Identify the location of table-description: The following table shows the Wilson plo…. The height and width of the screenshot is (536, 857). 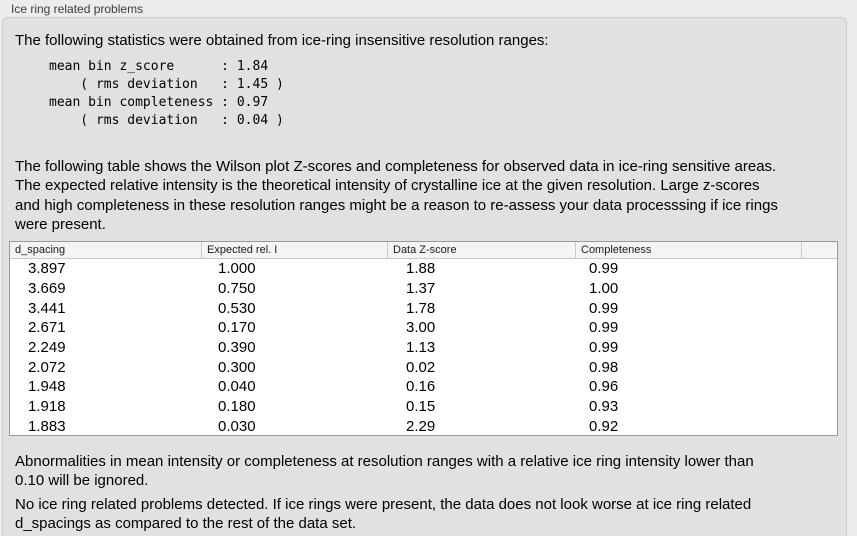
(396, 195).